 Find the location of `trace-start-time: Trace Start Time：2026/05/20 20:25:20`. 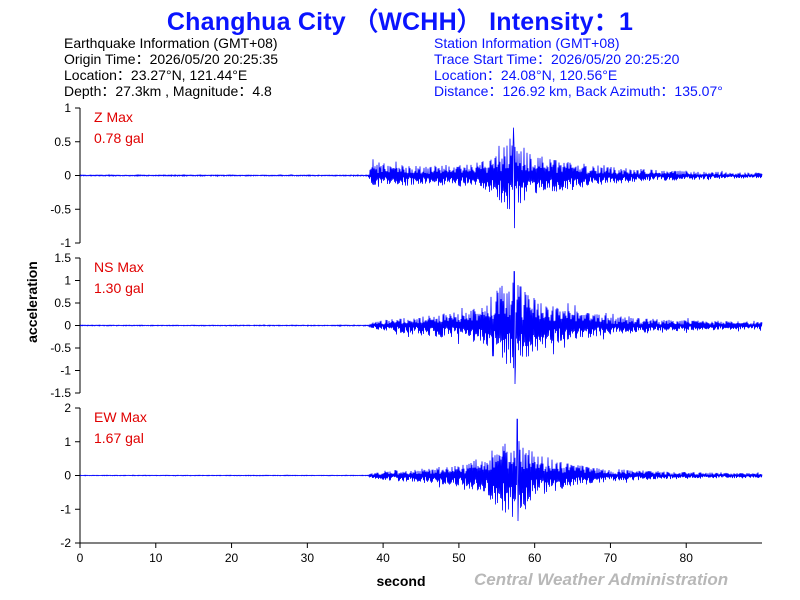

trace-start-time: Trace Start Time：2026/05/20 20:25:20 is located at coordinates (557, 59).